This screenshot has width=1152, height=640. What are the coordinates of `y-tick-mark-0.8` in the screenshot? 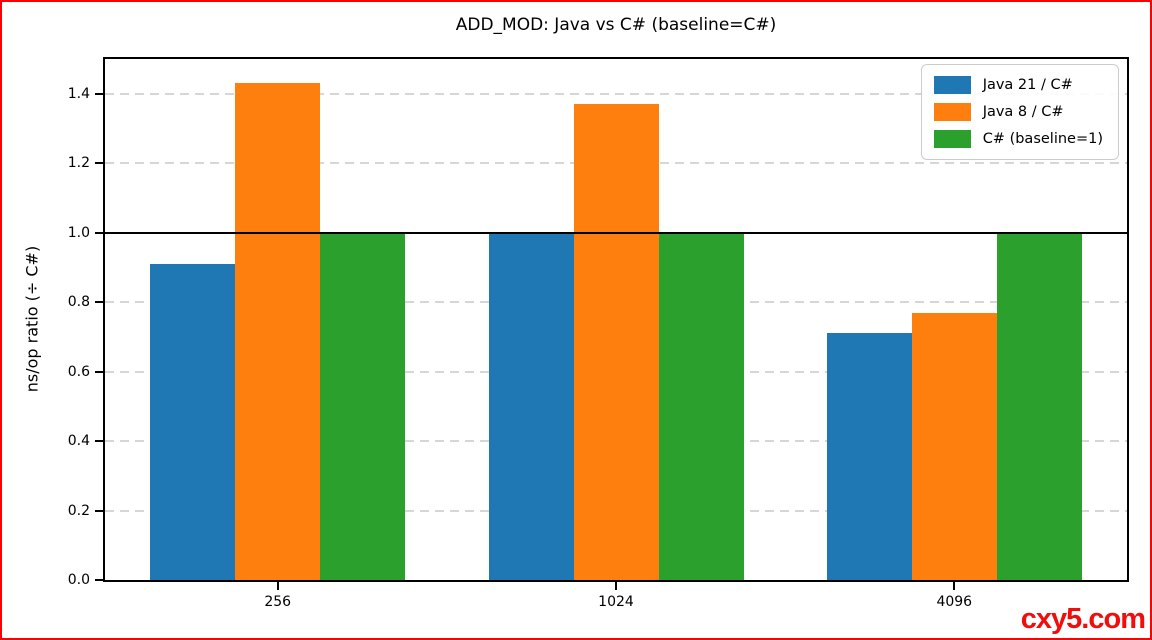 It's located at (99, 302).